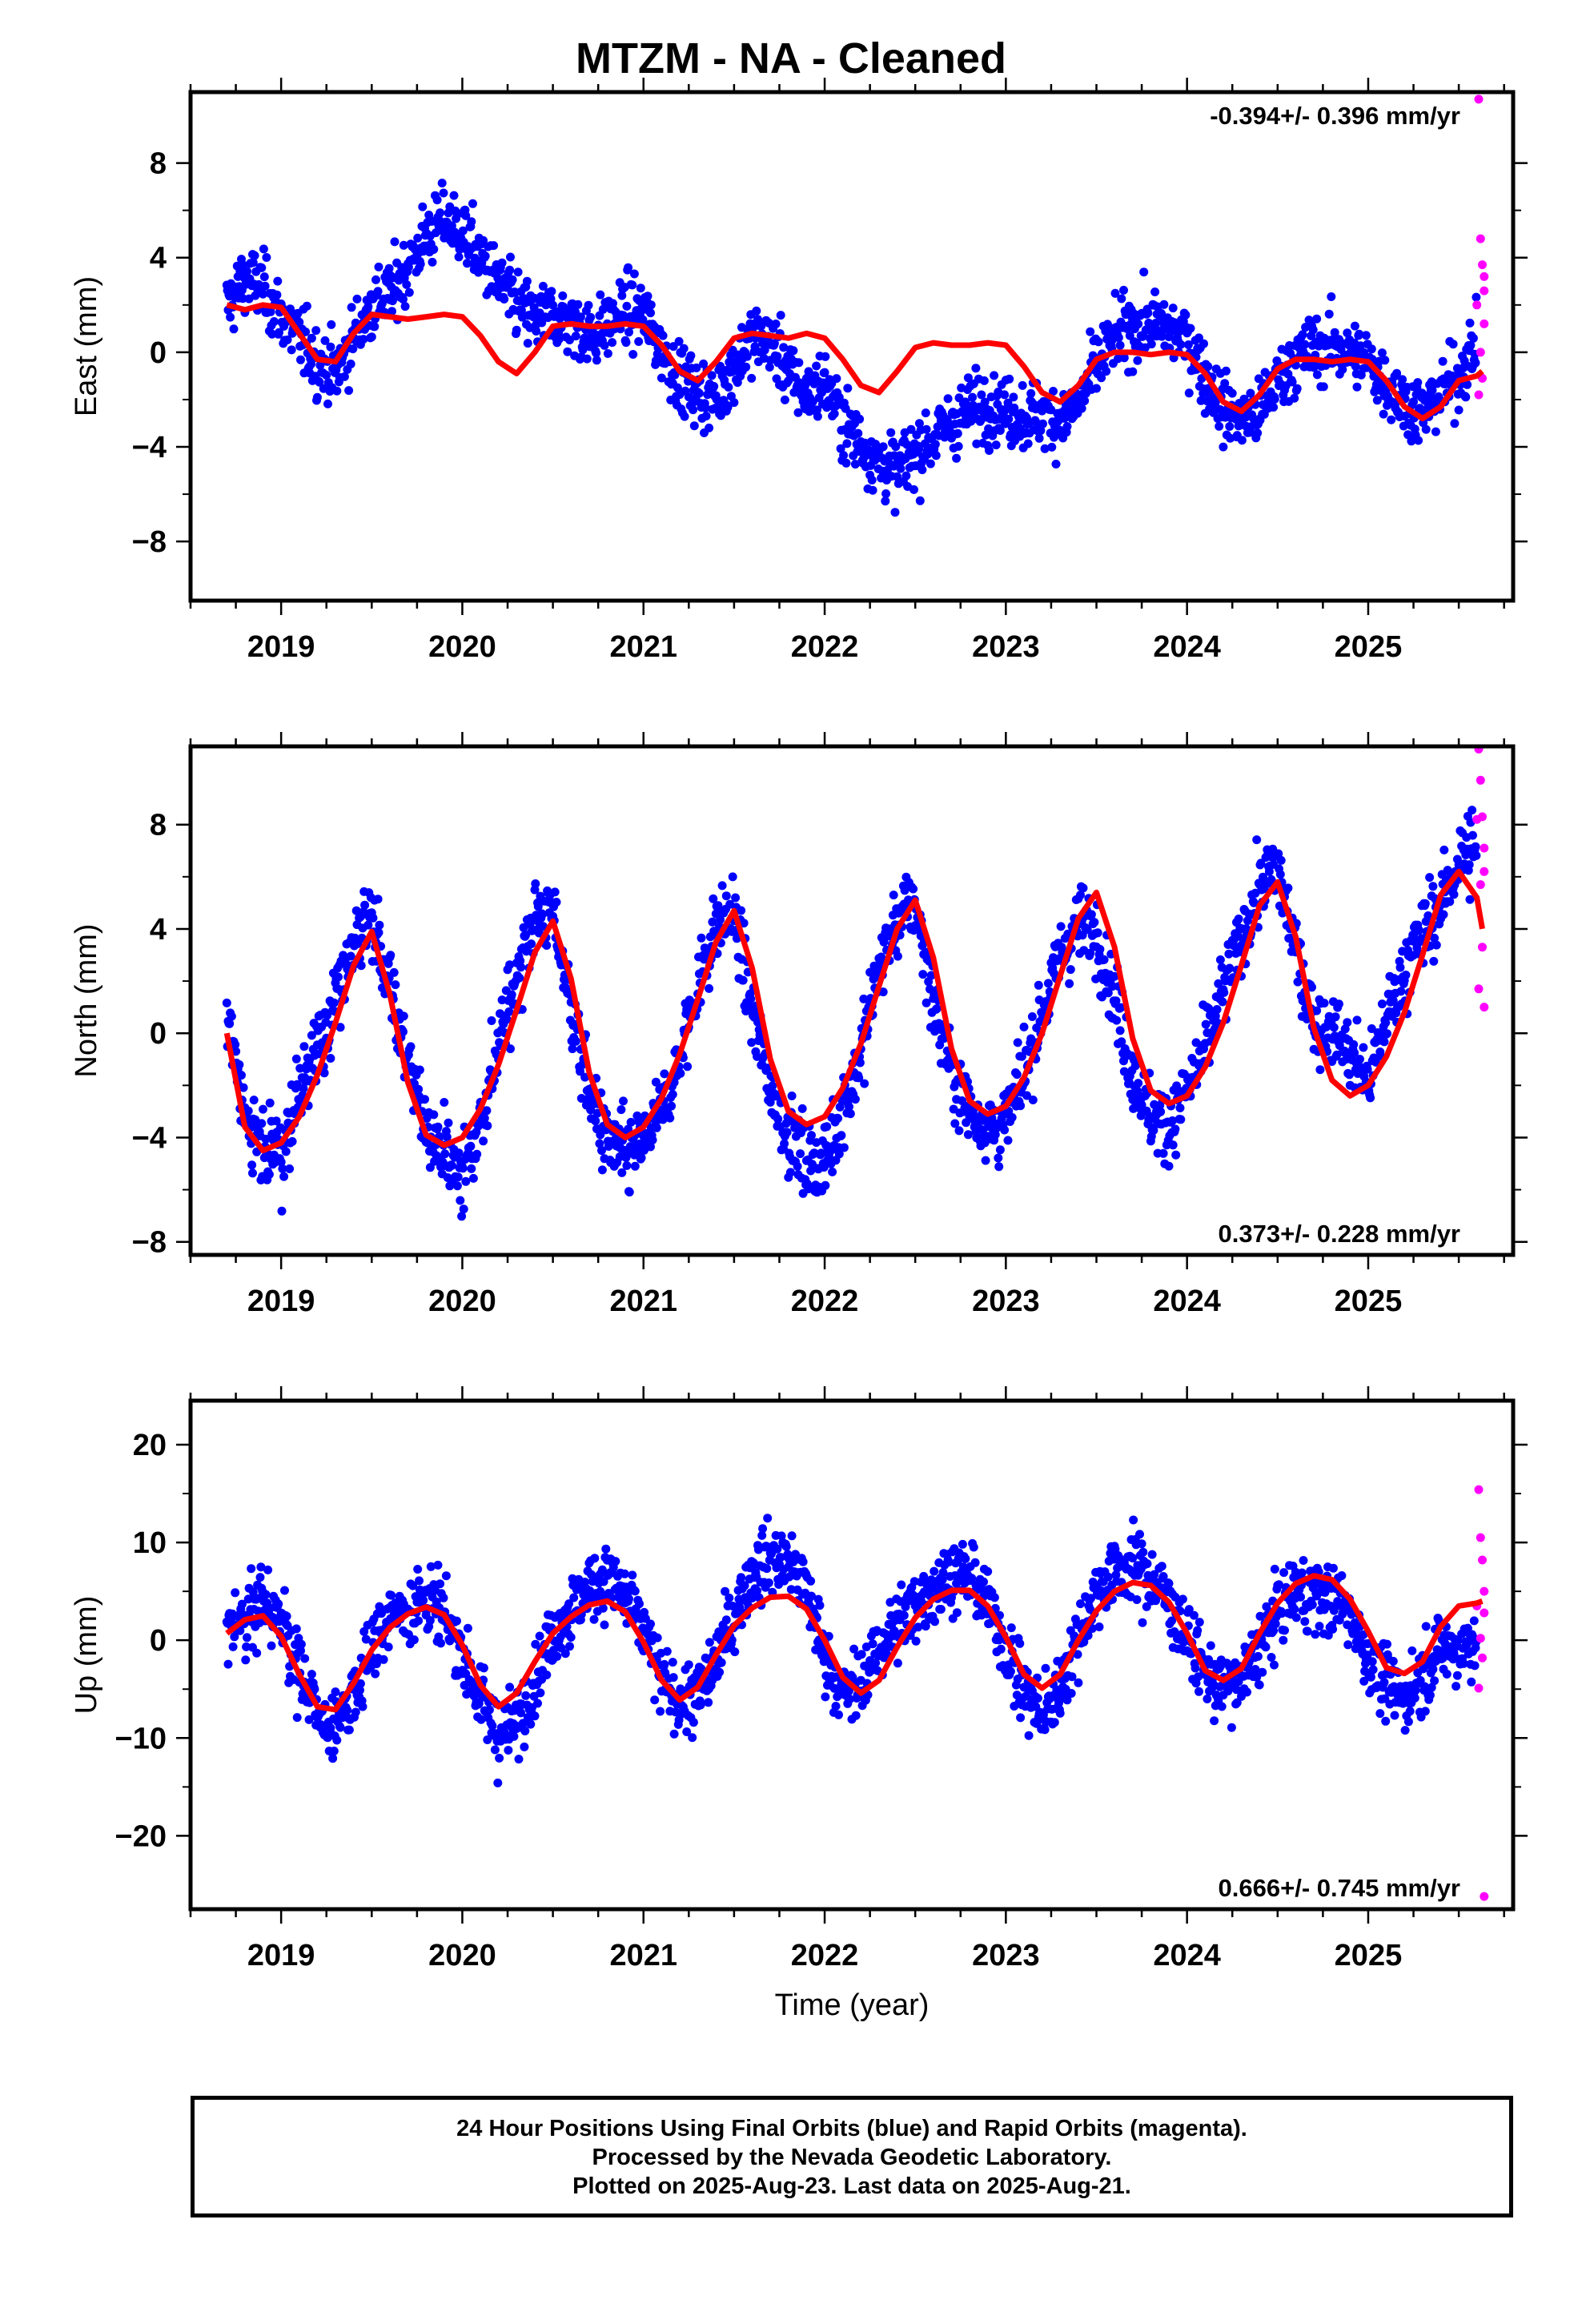  I want to click on x-tick-label: 2020, so click(462, 1955).